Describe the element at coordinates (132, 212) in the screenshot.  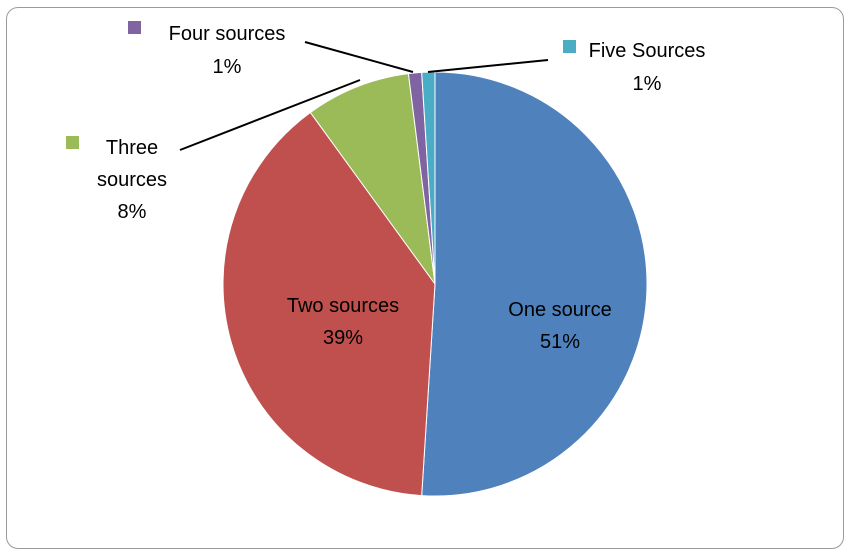
I see `slice-percent-label: 8%` at that location.